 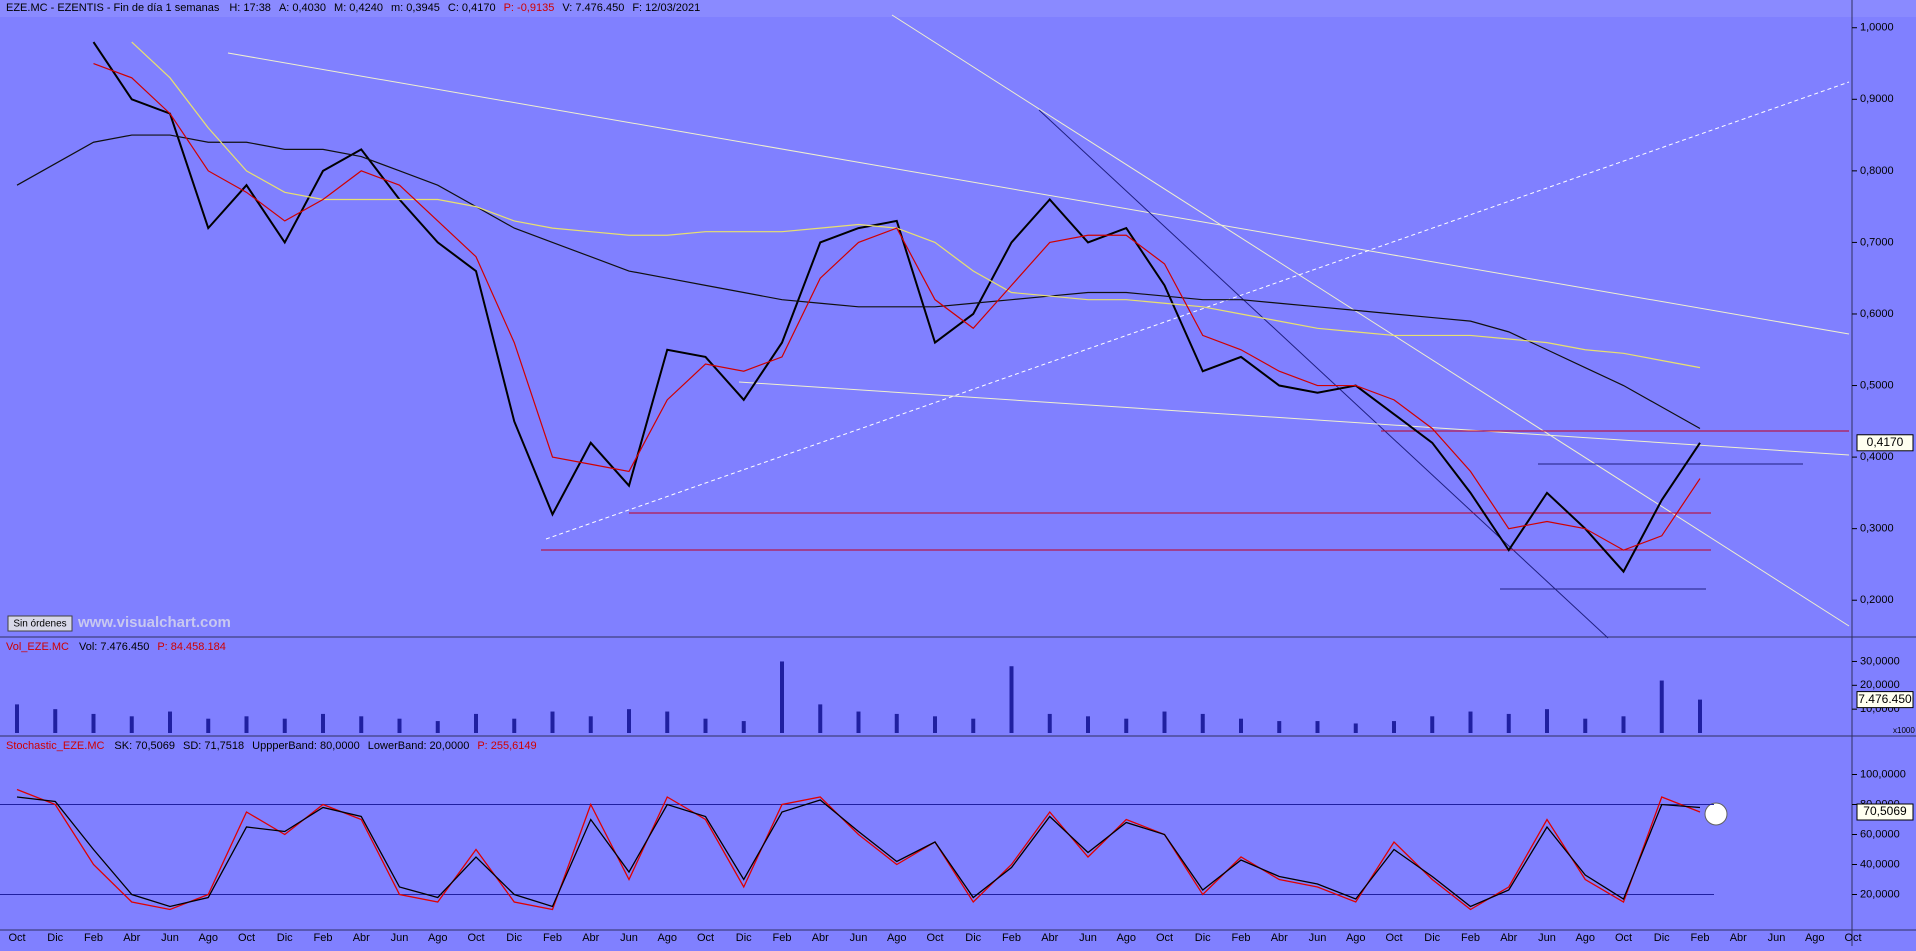 I want to click on y-tick-label: 0,9000, so click(x=1877, y=99).